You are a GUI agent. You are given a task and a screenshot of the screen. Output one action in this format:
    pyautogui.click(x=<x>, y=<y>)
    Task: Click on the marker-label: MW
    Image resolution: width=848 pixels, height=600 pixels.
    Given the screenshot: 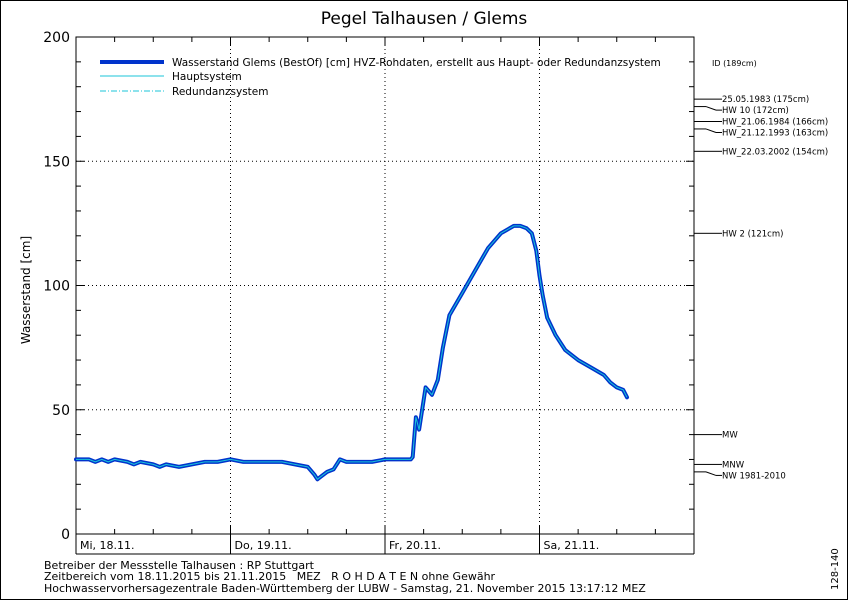 What is the action you would take?
    pyautogui.click(x=730, y=436)
    